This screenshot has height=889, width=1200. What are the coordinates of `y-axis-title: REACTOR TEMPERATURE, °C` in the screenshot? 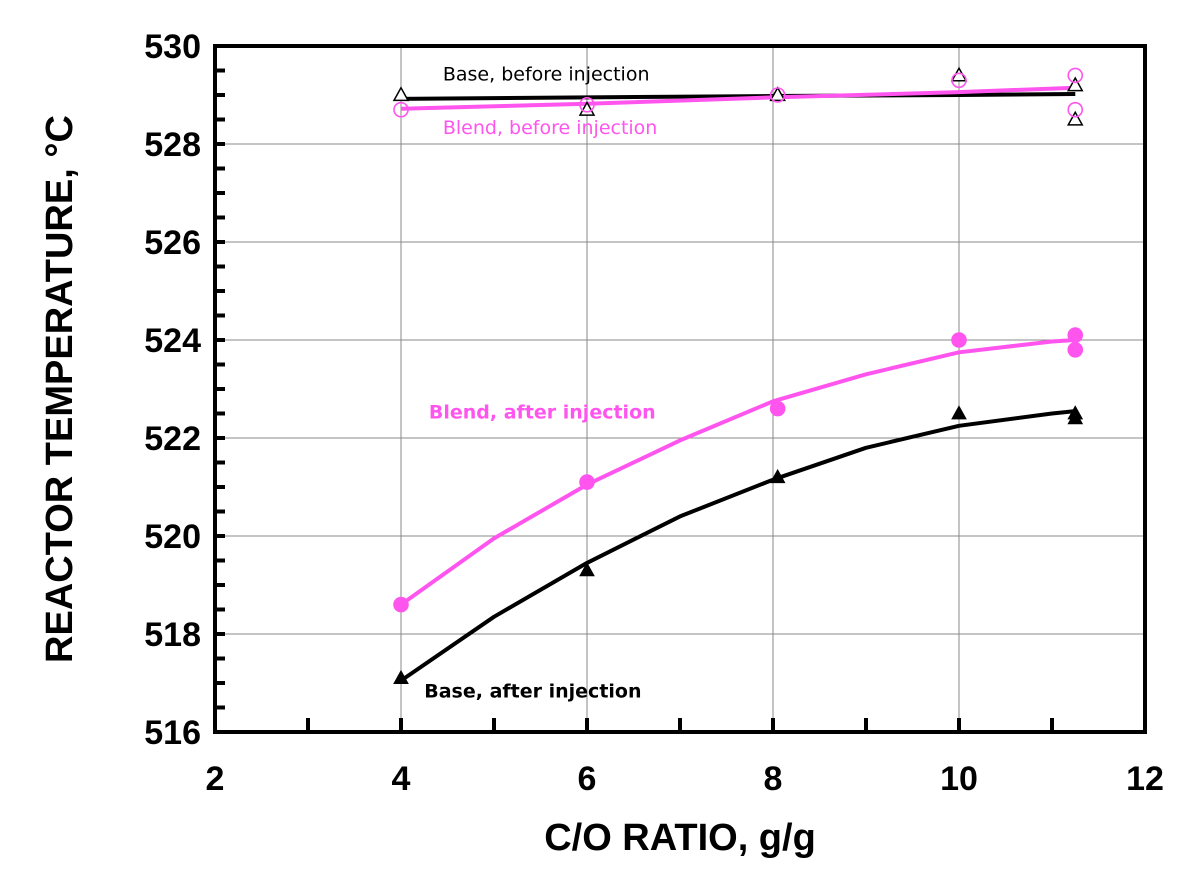 It's located at (60, 389).